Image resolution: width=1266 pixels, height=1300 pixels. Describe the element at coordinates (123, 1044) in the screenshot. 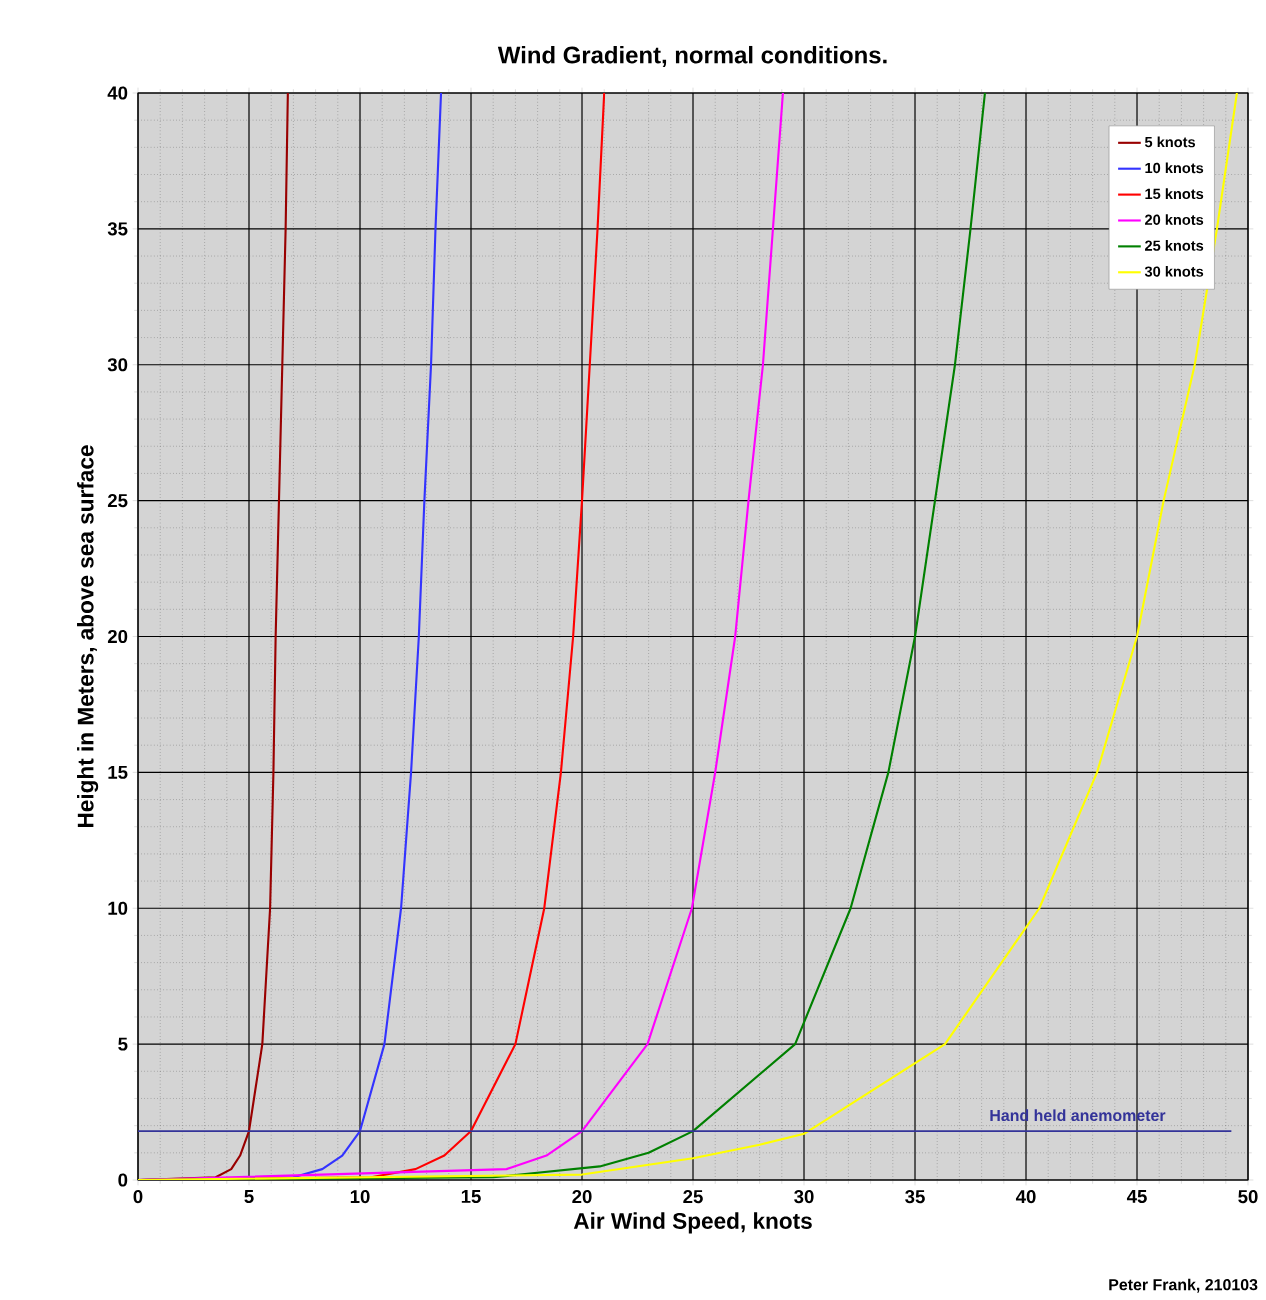

I see `y-tick-label: 5` at that location.